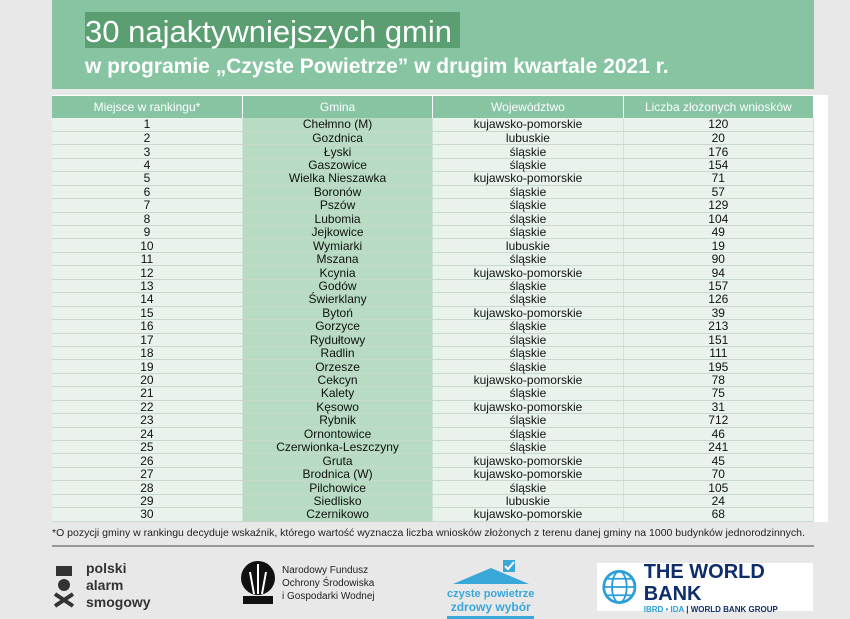 This screenshot has height=619, width=850. I want to click on rank-cell: 30, so click(147, 514).